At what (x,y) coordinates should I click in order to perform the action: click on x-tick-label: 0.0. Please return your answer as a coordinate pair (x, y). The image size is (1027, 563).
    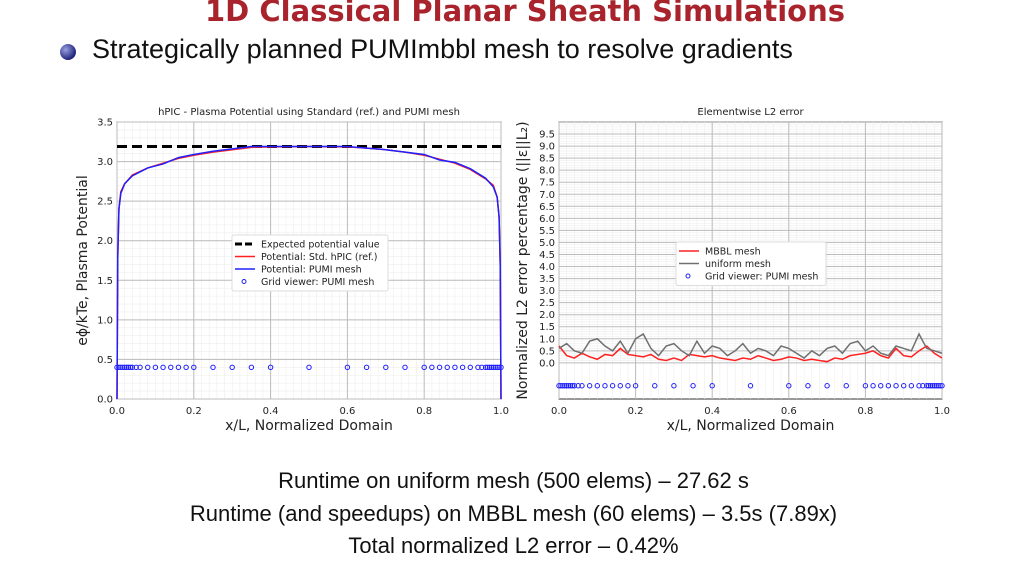
    Looking at the image, I should click on (117, 411).